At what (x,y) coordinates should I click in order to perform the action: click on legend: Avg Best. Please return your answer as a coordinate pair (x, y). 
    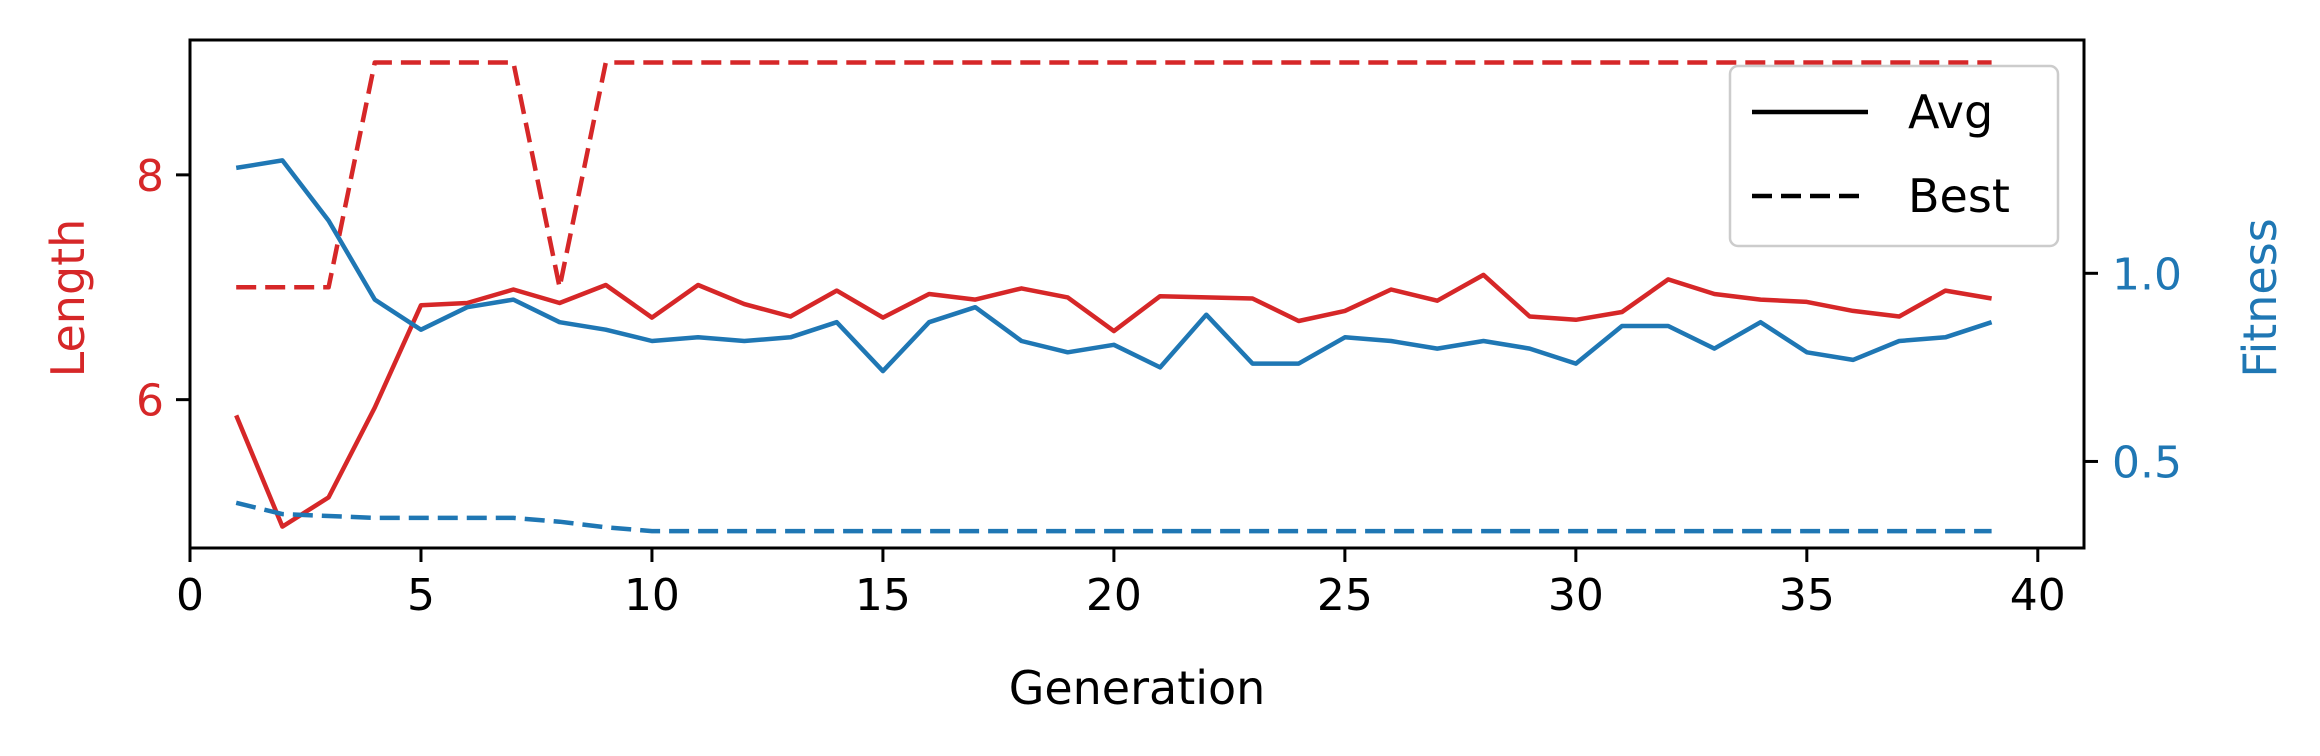
    Looking at the image, I should click on (1894, 156).